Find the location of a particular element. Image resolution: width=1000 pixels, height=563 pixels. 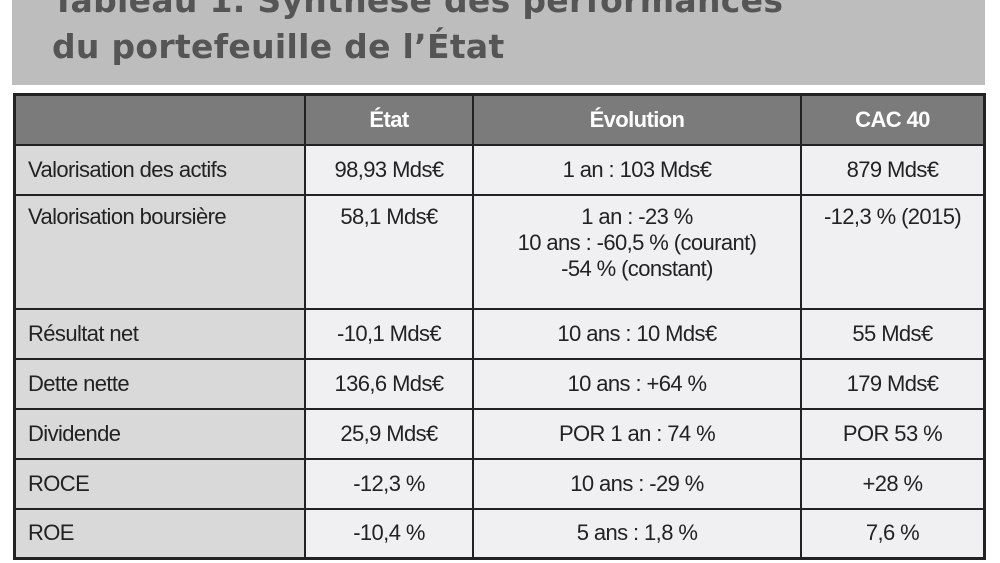

table-row: ROE -10,4 % 5 ans : 1,8 % 7,6 % is located at coordinates (499, 533).